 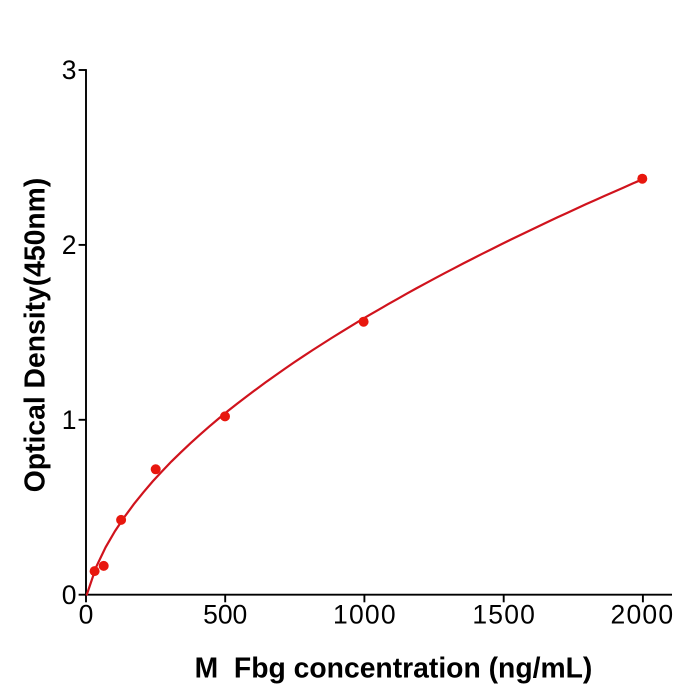 I want to click on svg-text: 2, so click(x=69, y=245).